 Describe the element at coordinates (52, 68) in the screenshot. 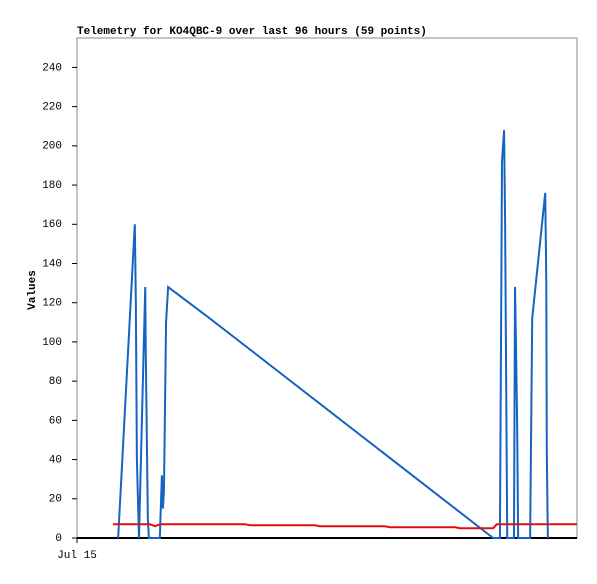

I see `y-tick-label: 240` at that location.